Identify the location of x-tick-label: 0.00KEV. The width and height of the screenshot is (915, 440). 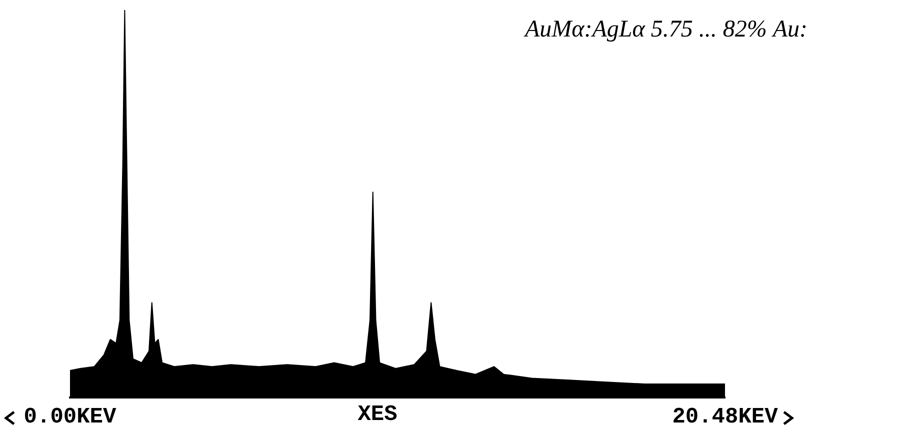
(70, 417).